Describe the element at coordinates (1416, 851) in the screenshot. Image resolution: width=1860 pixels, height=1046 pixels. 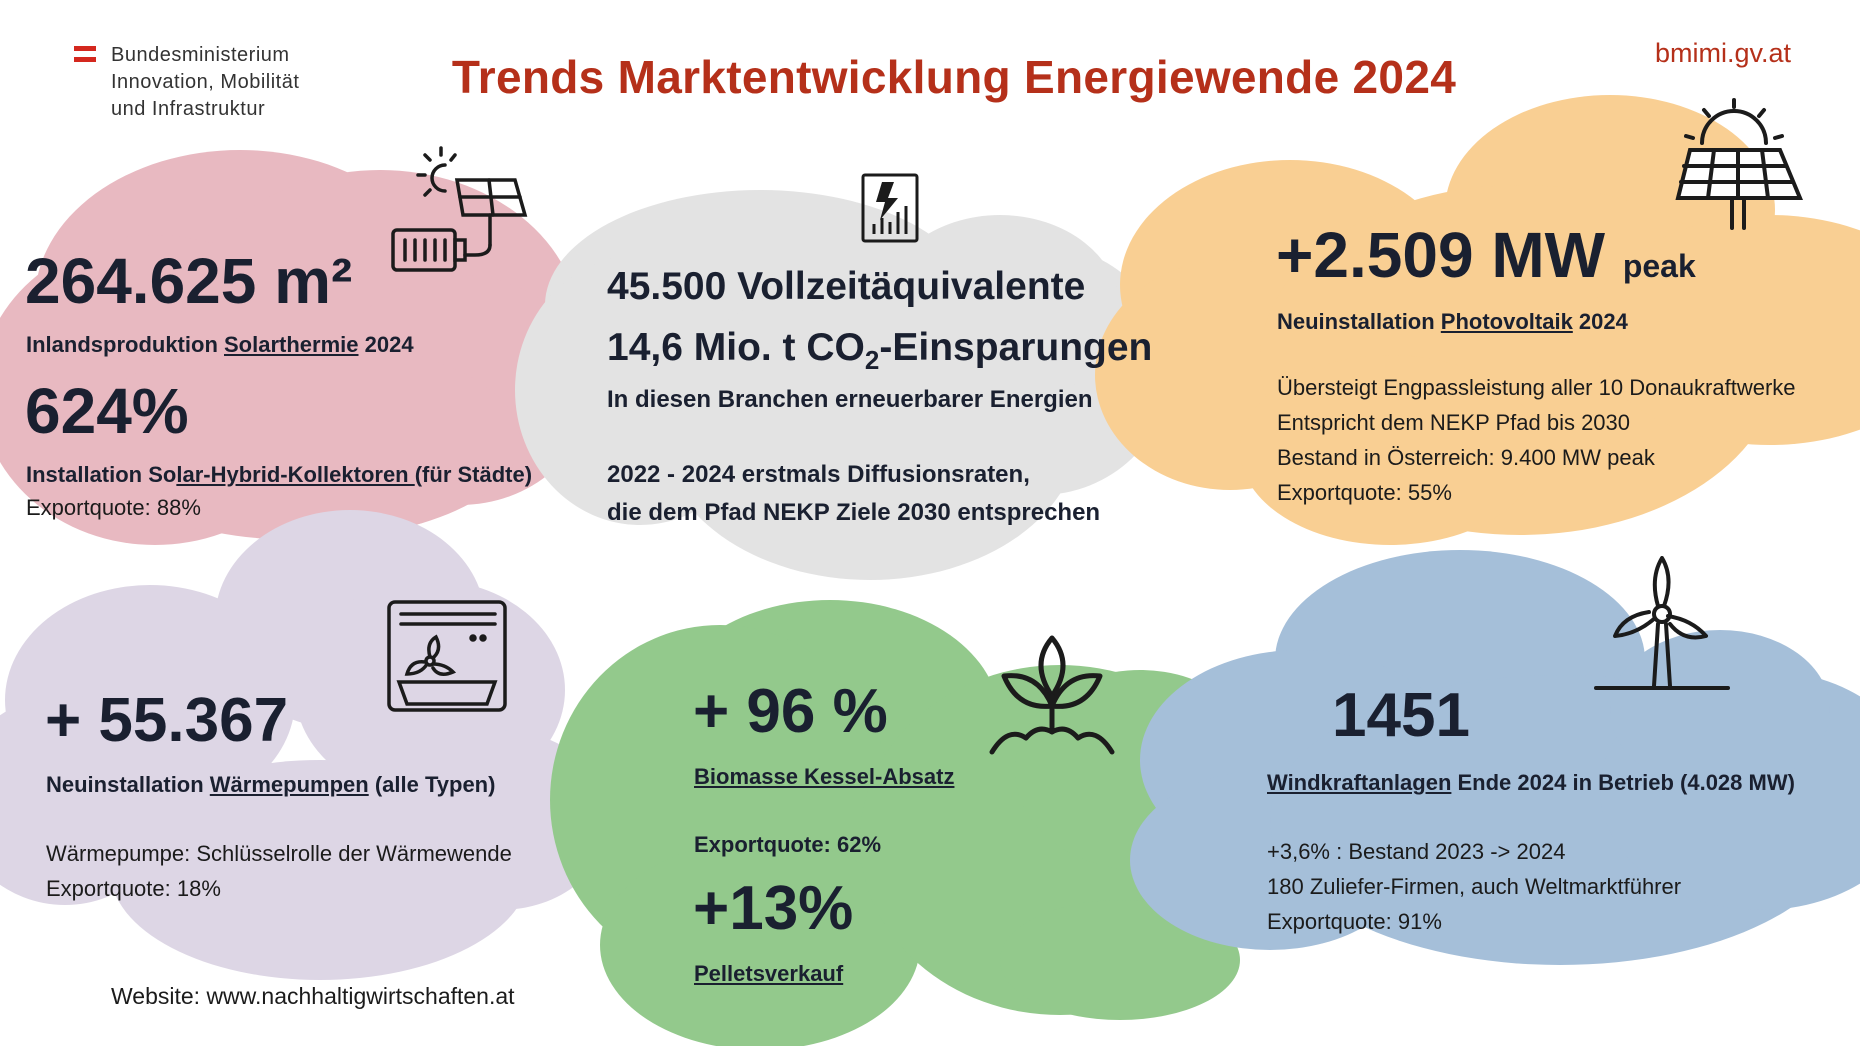
I see `wind-line-1: +3,6% : Bestand 2023 -> 2024` at that location.